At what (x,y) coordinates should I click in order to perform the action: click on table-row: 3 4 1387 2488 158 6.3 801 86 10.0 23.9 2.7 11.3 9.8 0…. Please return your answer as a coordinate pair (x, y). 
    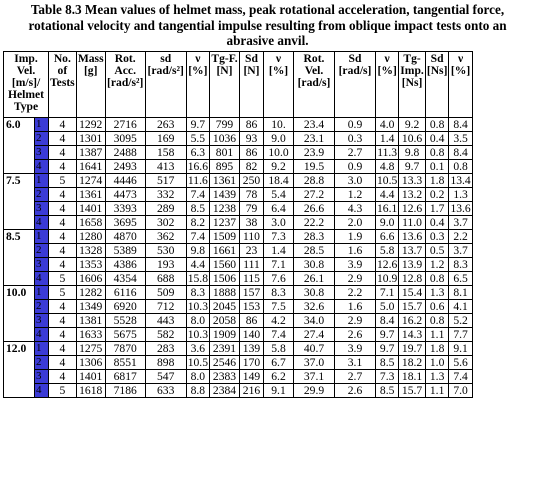
    Looking at the image, I should click on (238, 152).